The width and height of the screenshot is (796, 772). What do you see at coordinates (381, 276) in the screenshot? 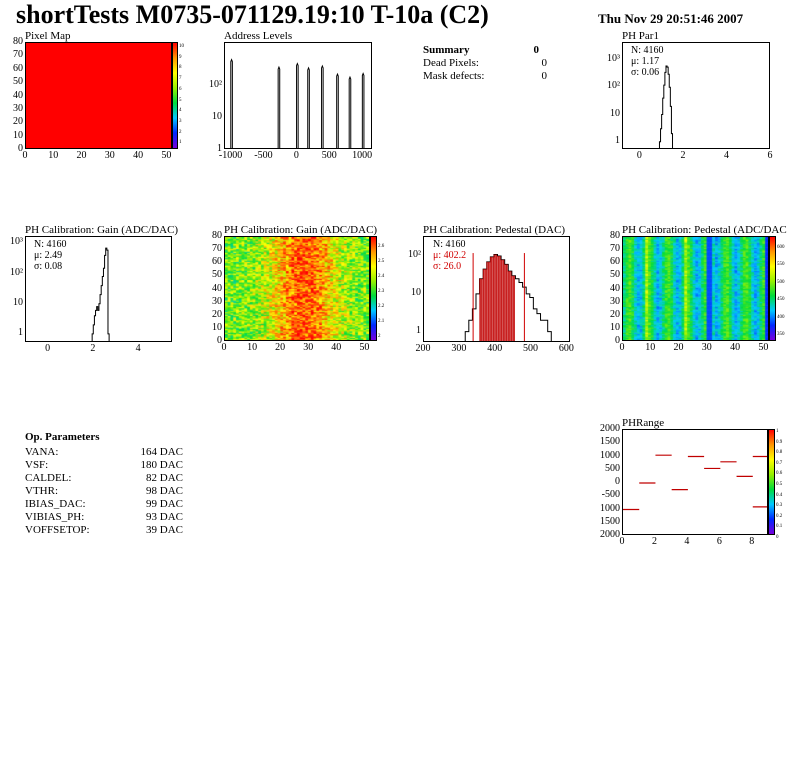
I see `z-tick-label: 2.4` at bounding box center [381, 276].